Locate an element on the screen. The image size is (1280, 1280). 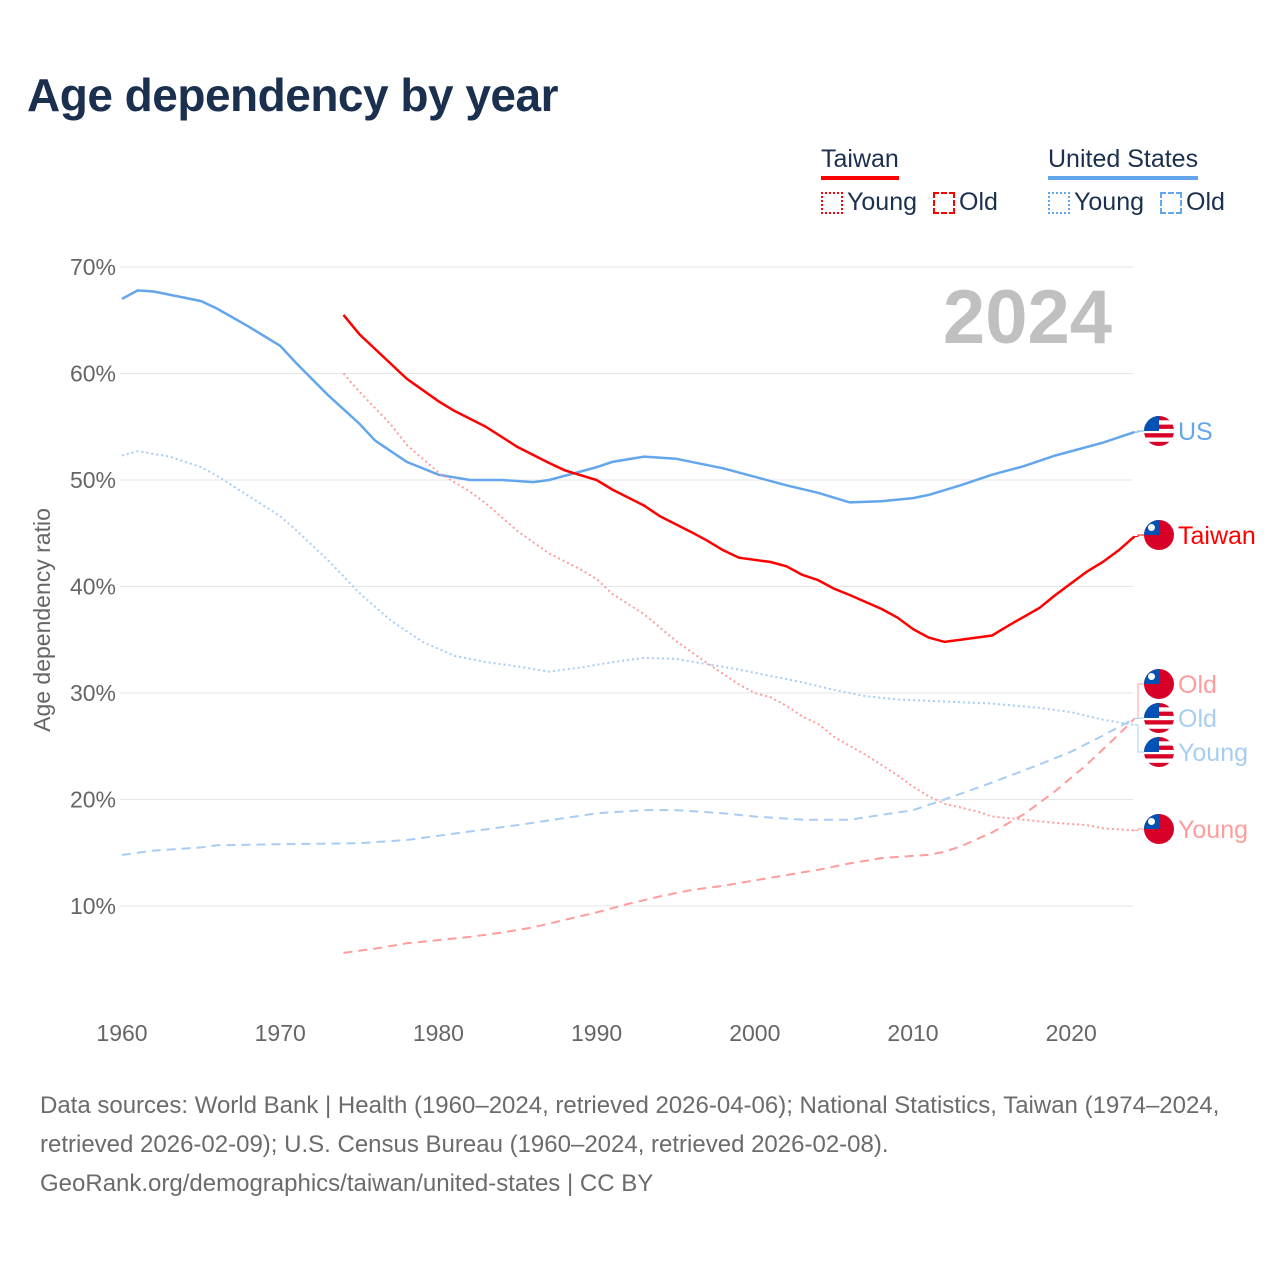
year-overlay: 2024 is located at coordinates (1027, 317).